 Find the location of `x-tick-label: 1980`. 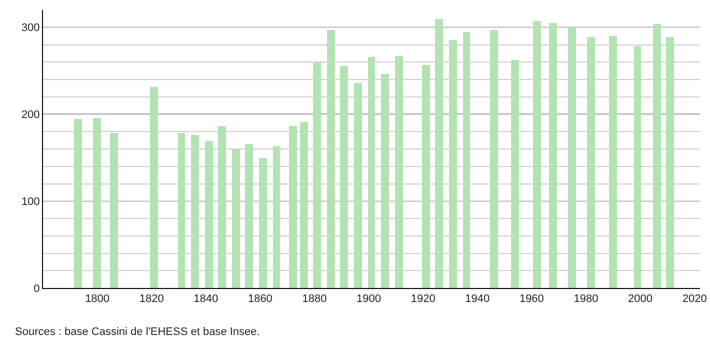

x-tick-label: 1980 is located at coordinates (586, 299).